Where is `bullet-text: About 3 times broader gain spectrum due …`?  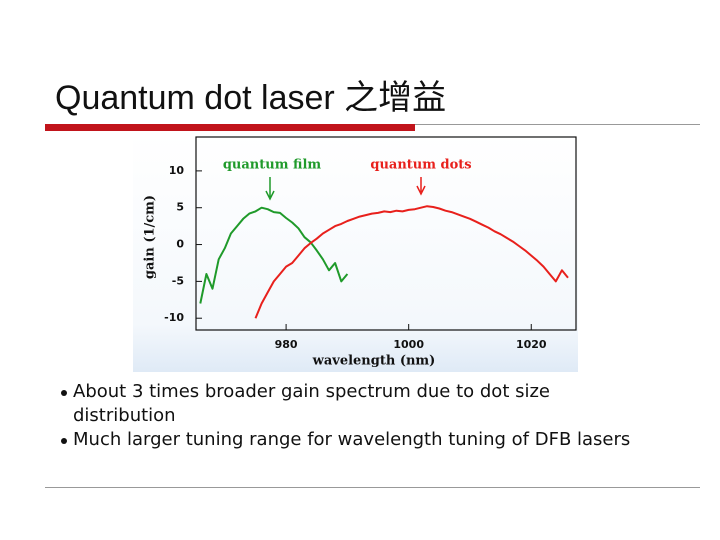
bullet-text: About 3 times broader gain spectrum due … is located at coordinates (311, 403).